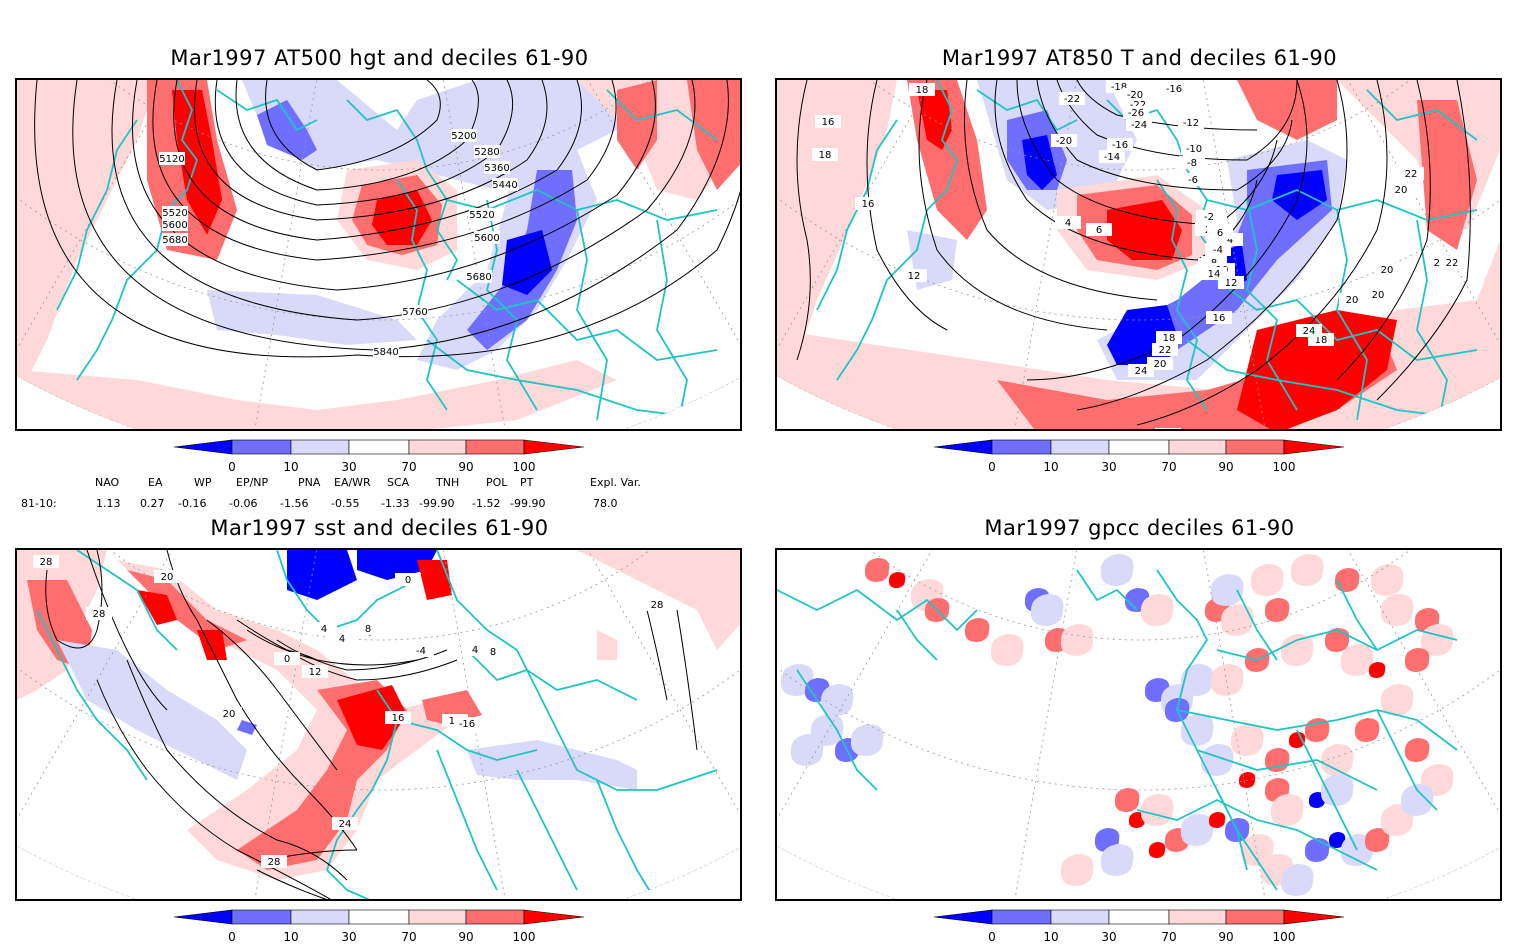 This screenshot has height=948, width=1520. I want to click on contour-label: 20, so click(229, 714).